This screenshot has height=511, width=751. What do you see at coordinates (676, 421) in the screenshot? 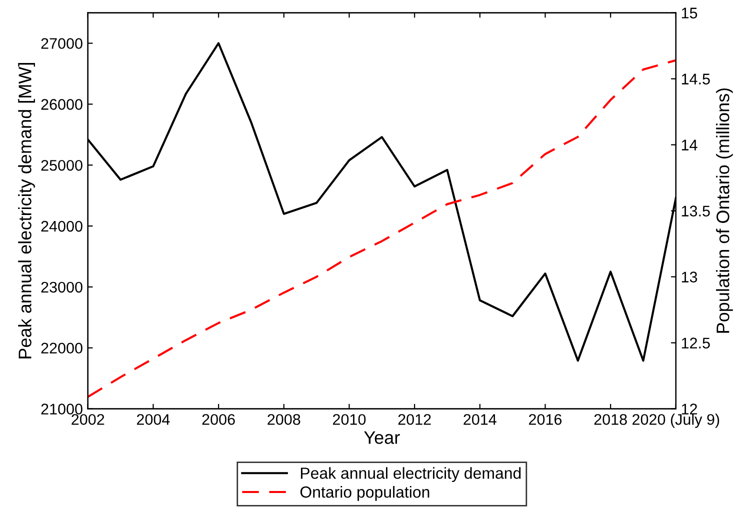
I see `x-tick-label: 2020 (July 9)` at bounding box center [676, 421].